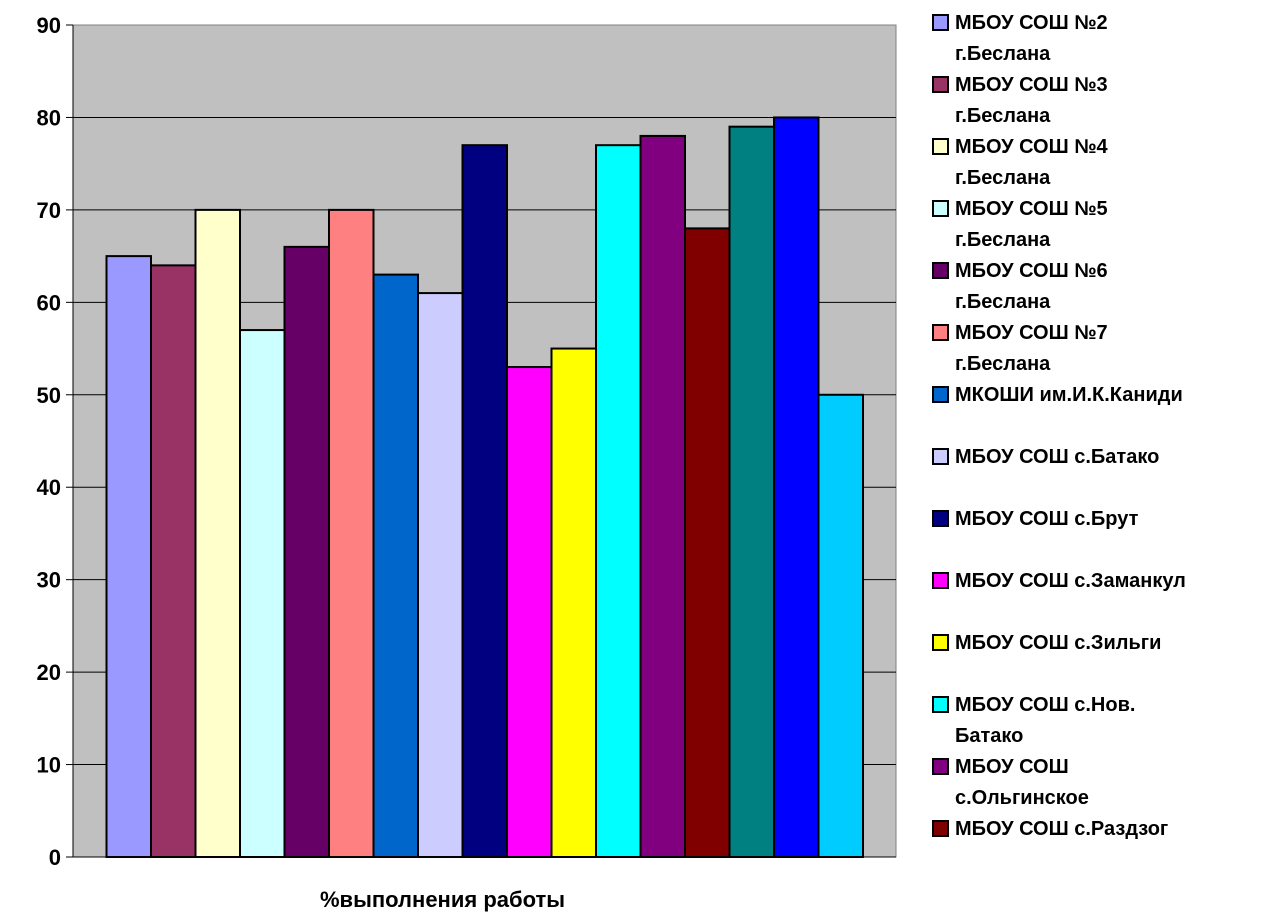 The image size is (1269, 913). I want to click on legend-label-line1: МБОУ СОШ с.Зильги, so click(1058, 643).